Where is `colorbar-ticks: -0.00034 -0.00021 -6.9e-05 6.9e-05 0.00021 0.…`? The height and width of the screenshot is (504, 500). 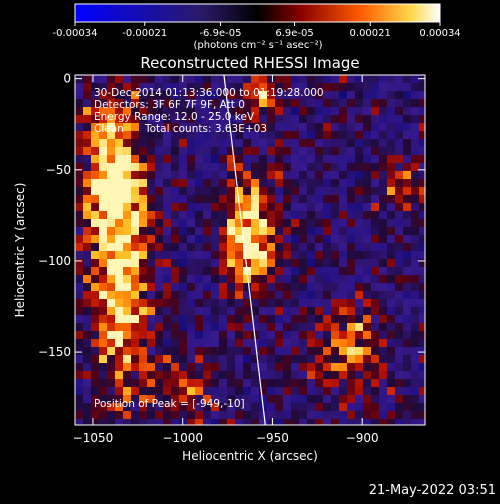 colorbar-ticks: -0.00034 -0.00021 -6.9e-05 6.9e-05 0.00021 0.… is located at coordinates (257, 30).